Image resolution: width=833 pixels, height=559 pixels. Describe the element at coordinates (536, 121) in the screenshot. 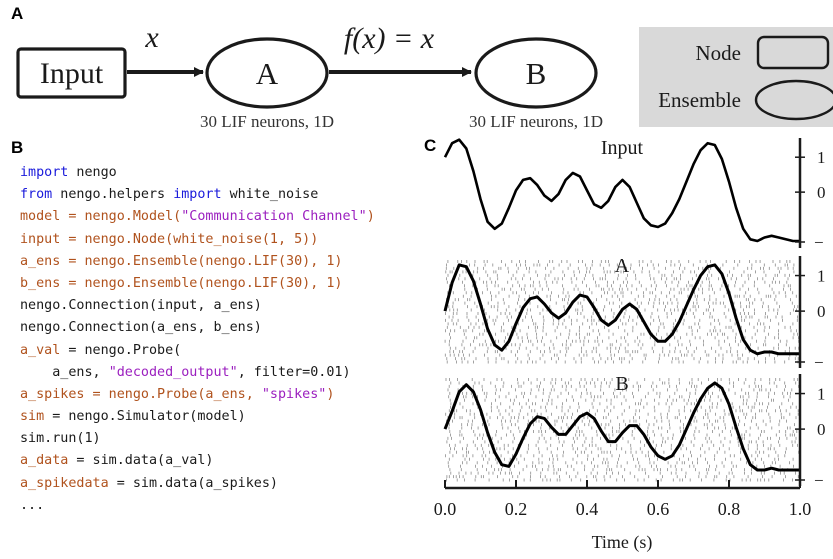

I see `ensemble-b-caption: 30 LIF neurons, 1D` at that location.